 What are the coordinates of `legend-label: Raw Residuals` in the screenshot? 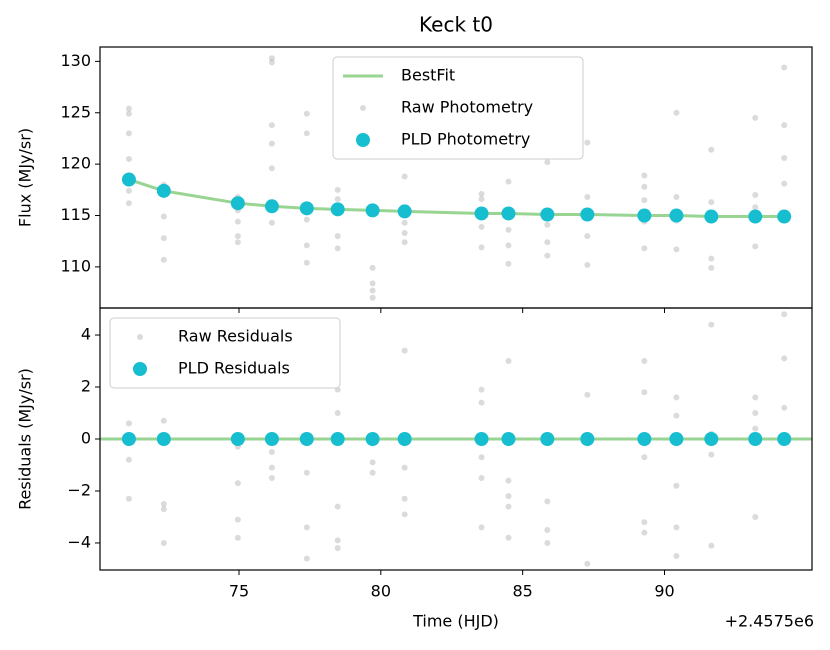 It's located at (235, 336).